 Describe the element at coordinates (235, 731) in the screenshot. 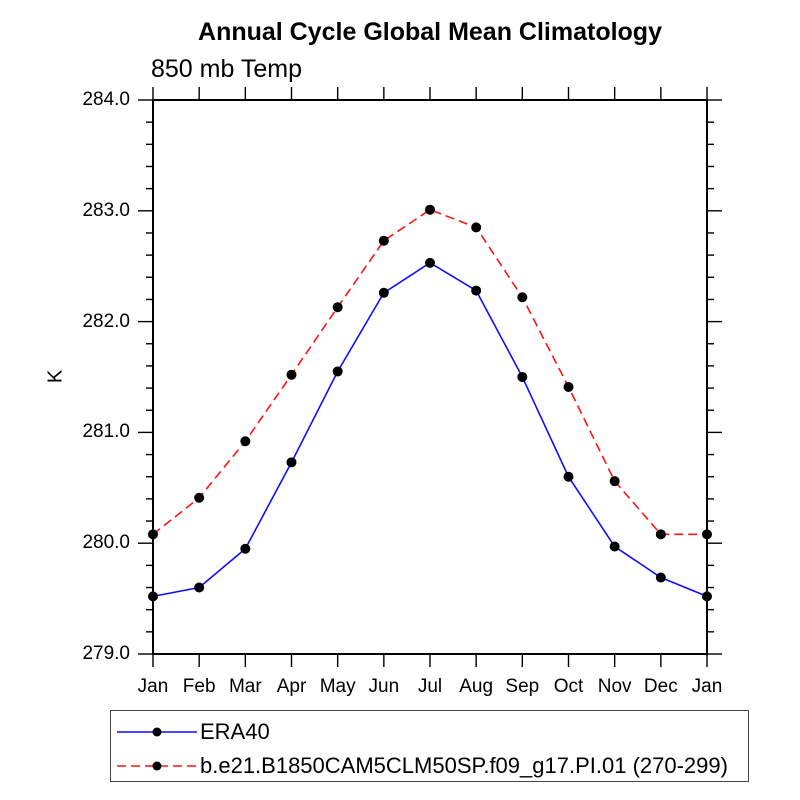

I see `legend-label: ERA40` at that location.